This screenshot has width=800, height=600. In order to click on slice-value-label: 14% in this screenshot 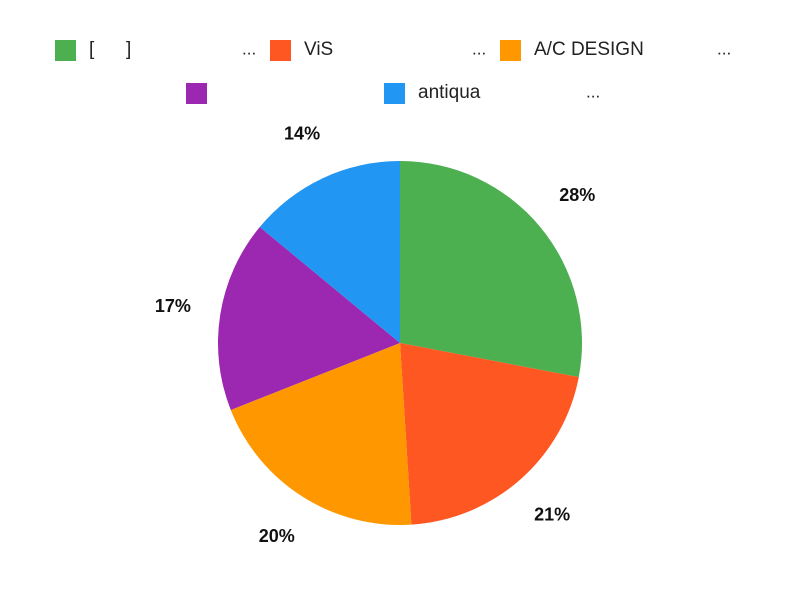, I will do `click(302, 134)`.